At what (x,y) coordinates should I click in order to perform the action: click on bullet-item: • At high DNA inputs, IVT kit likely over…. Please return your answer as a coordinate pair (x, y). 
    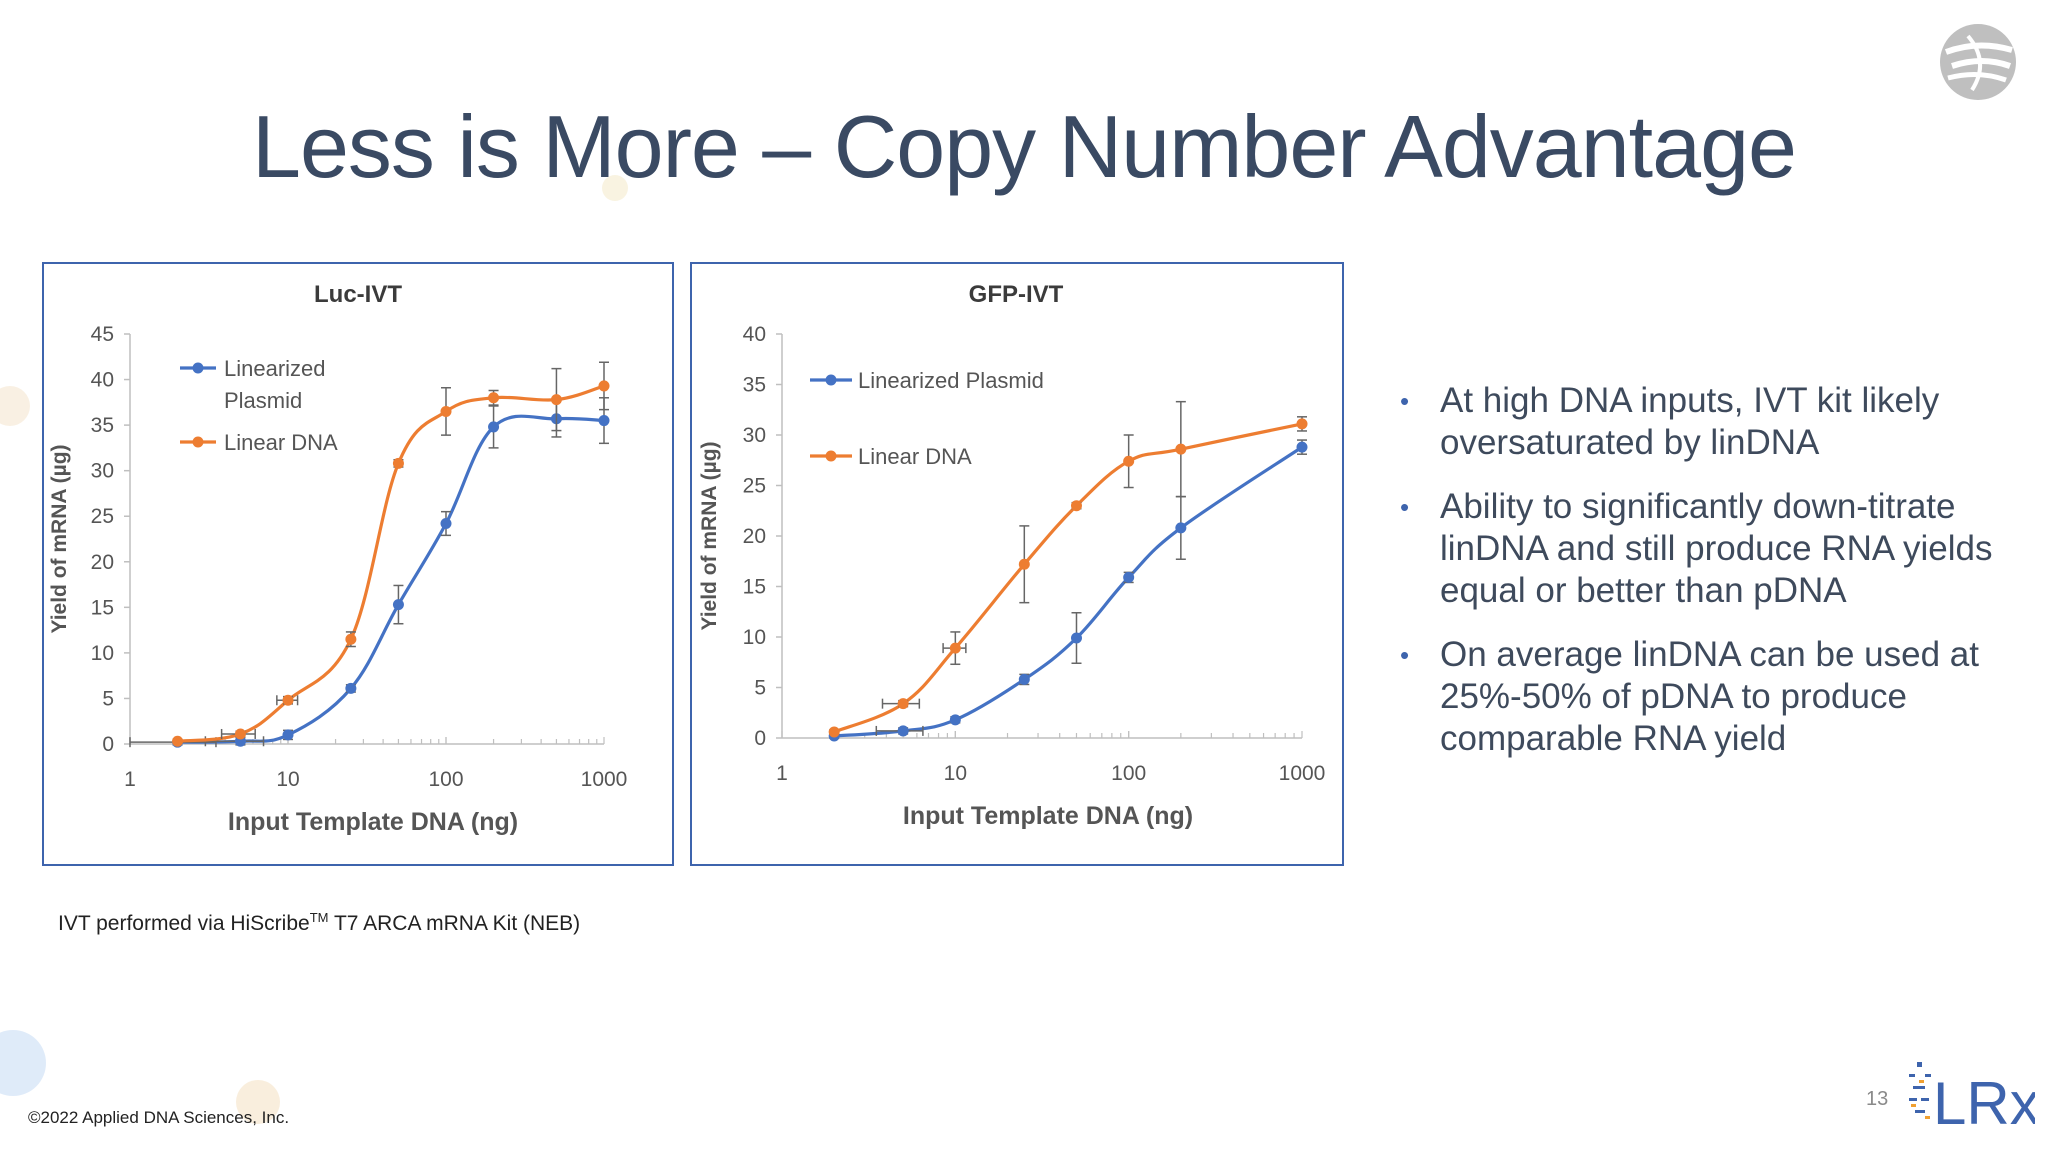
    Looking at the image, I should click on (1708, 422).